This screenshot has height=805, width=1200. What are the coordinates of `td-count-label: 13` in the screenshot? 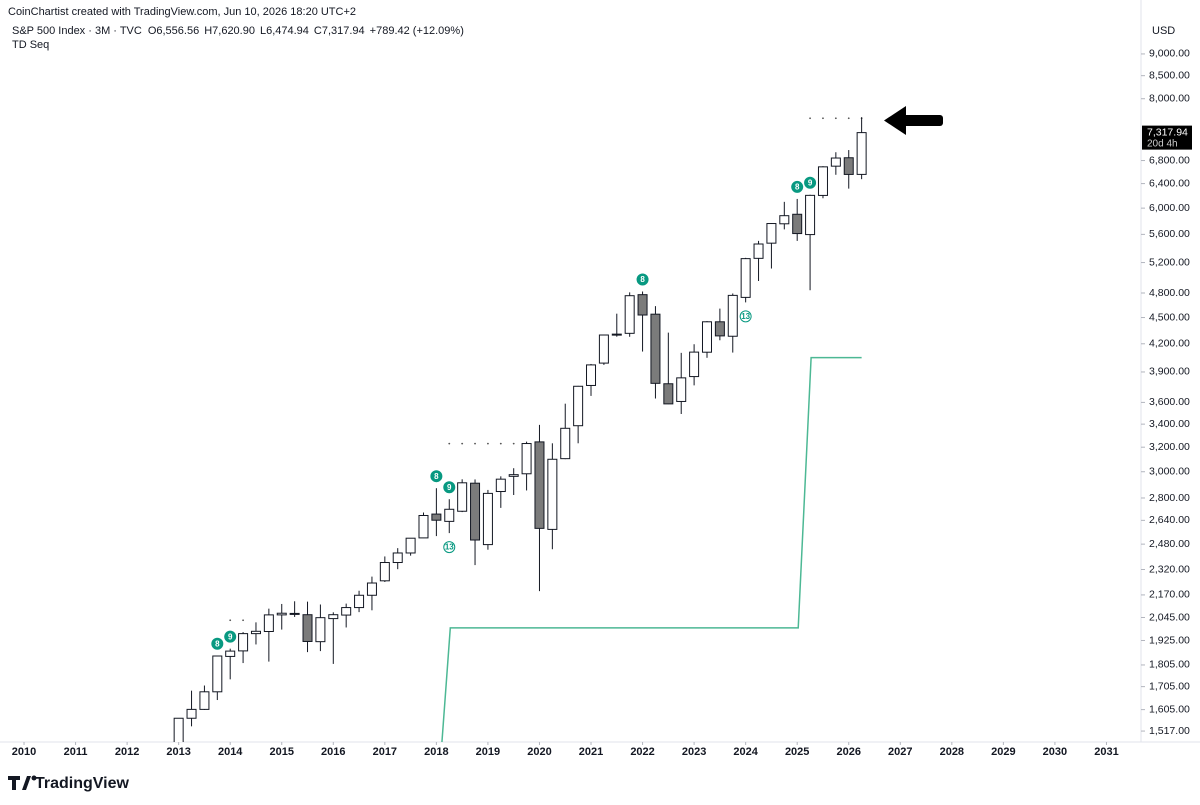 It's located at (449, 547).